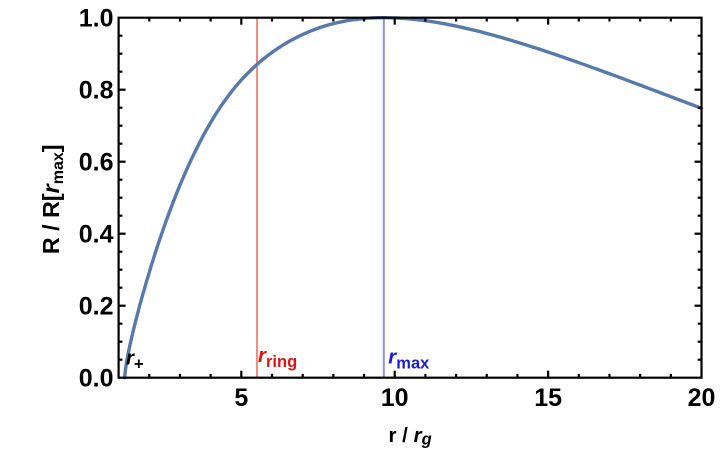 This screenshot has width=723, height=459. What do you see at coordinates (96, 307) in the screenshot?
I see `svg-text: 0.2` at bounding box center [96, 307].